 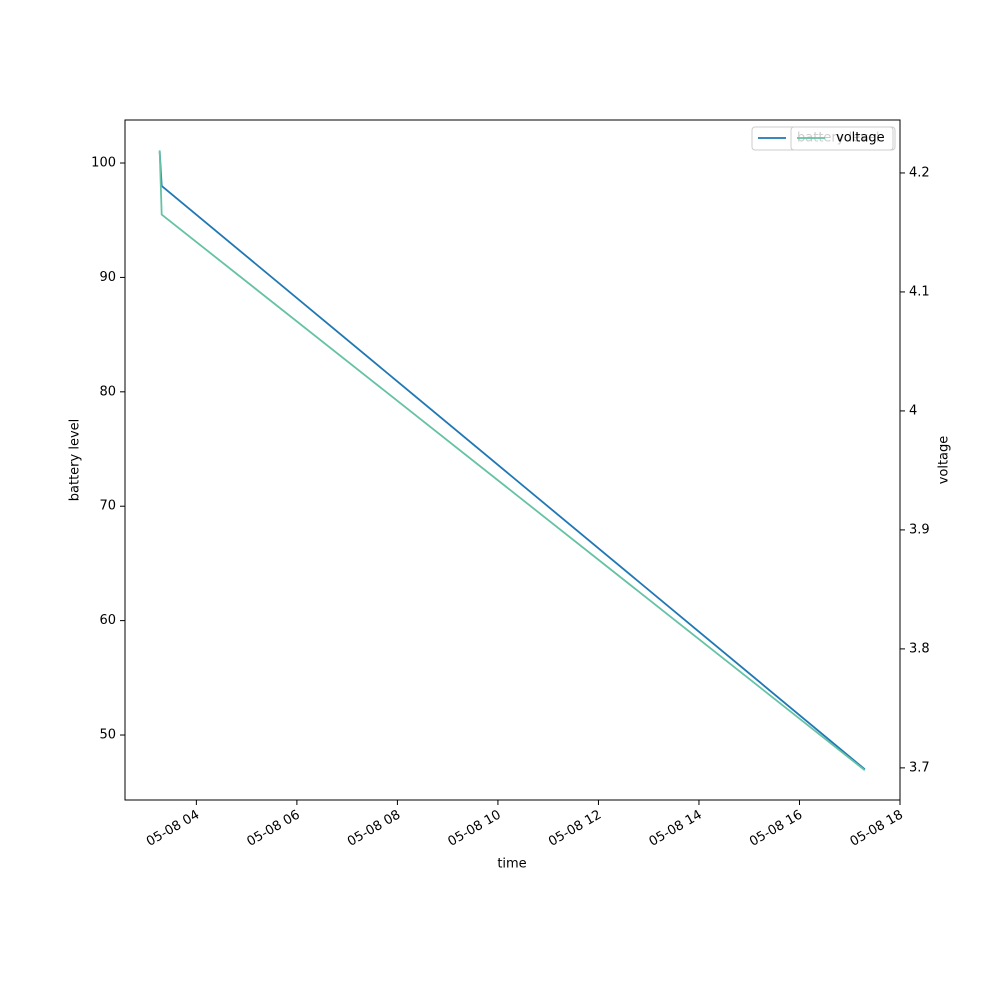 What do you see at coordinates (103, 163) in the screenshot?
I see `y-tick-label: 100` at bounding box center [103, 163].